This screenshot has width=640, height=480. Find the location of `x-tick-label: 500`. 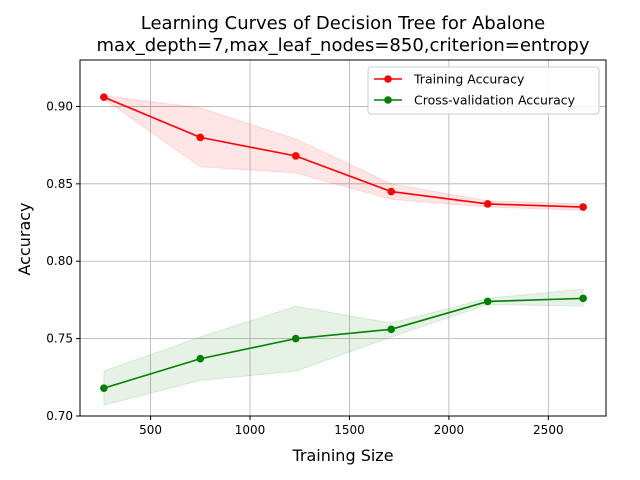

x-tick-label: 500 is located at coordinates (150, 430).